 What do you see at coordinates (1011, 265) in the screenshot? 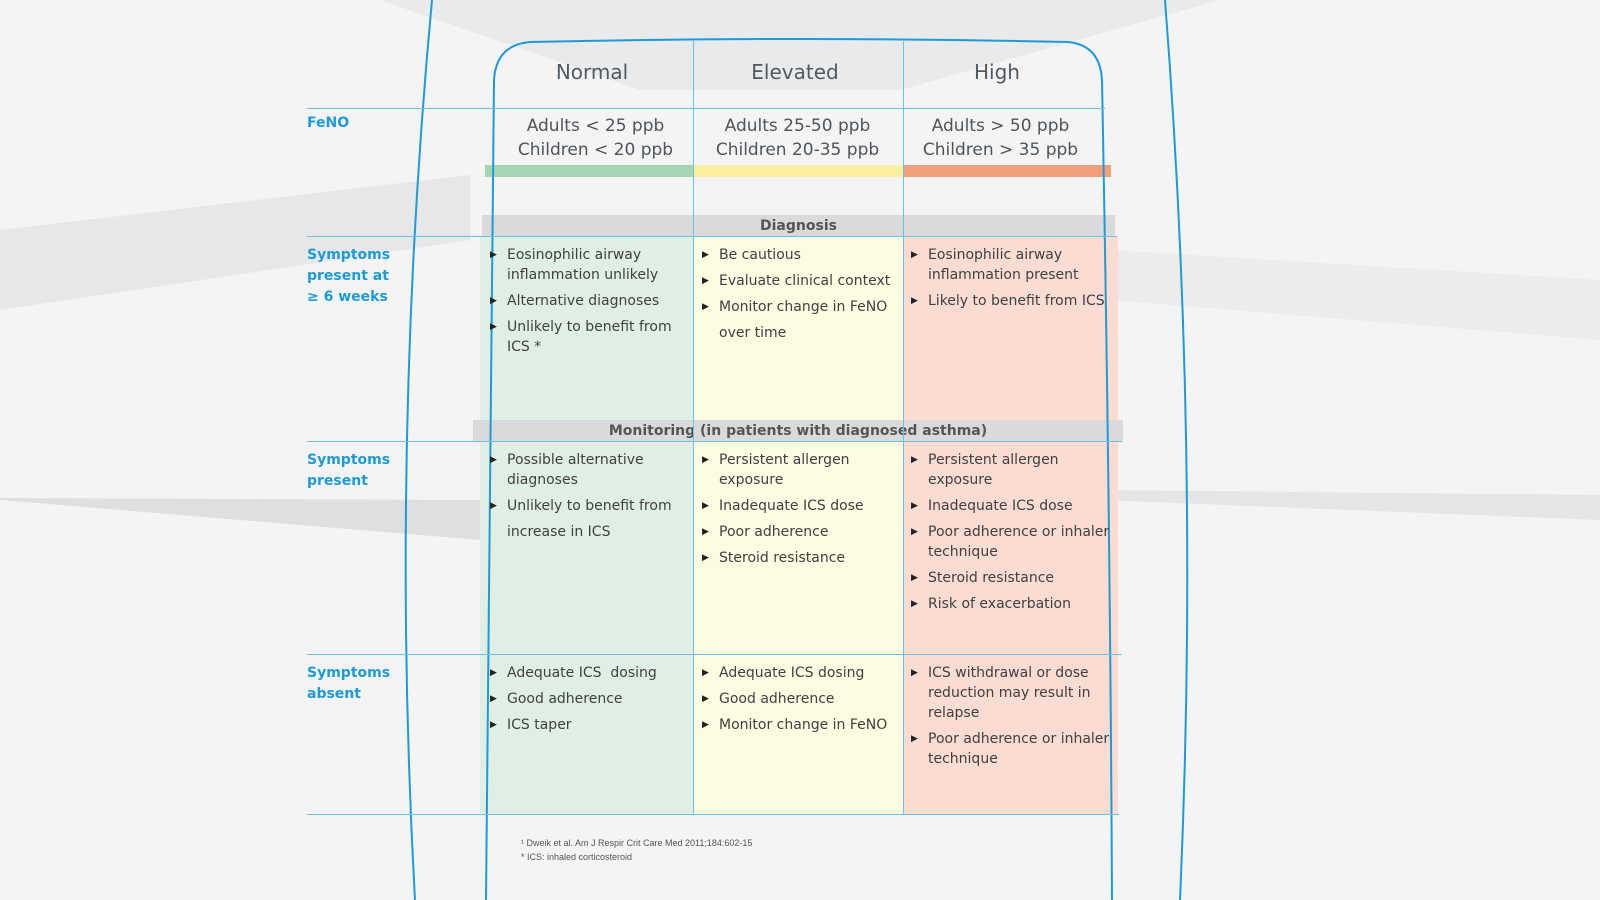
I see `list-item: Eosinophilic airway inflammation present` at bounding box center [1011, 265].